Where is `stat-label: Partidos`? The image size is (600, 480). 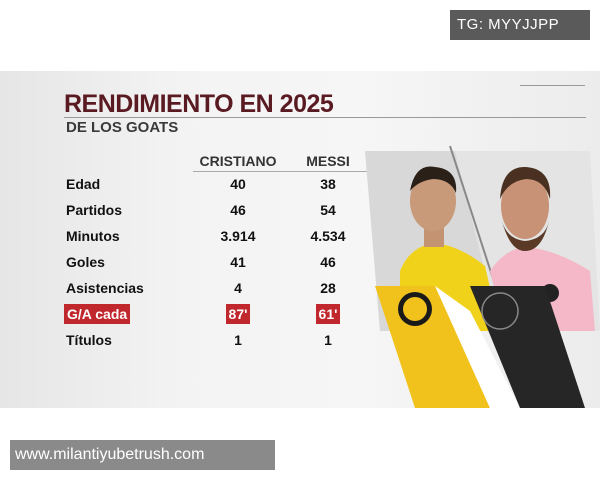
stat-label: Partidos is located at coordinates (94, 210).